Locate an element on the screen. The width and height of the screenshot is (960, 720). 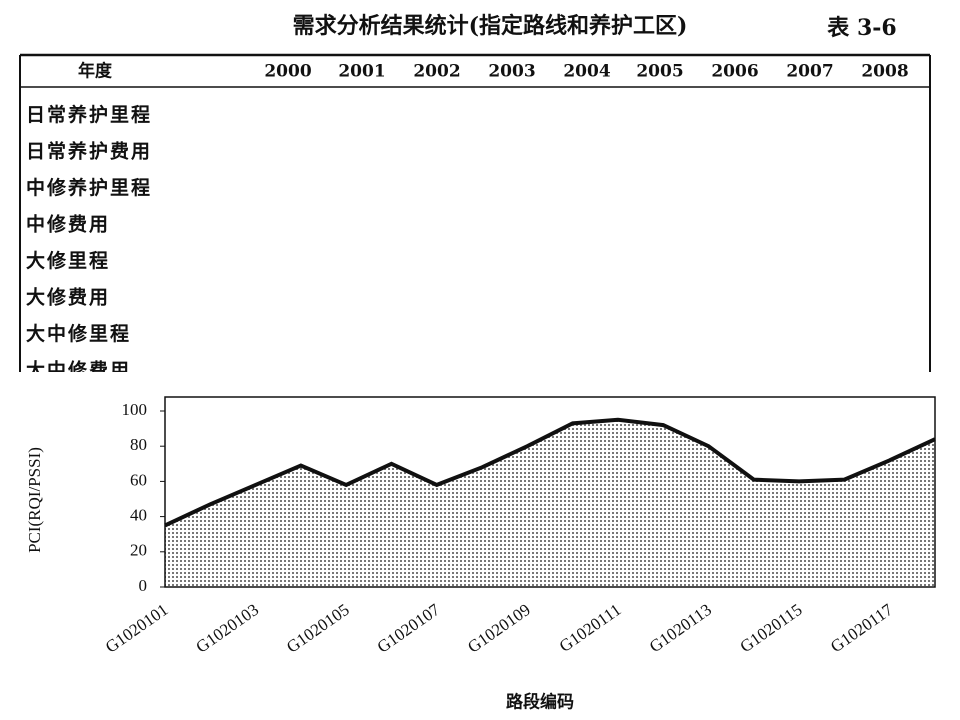
table-title: 需求分析结果统计(指定路线和养护工区) is located at coordinates (490, 26).